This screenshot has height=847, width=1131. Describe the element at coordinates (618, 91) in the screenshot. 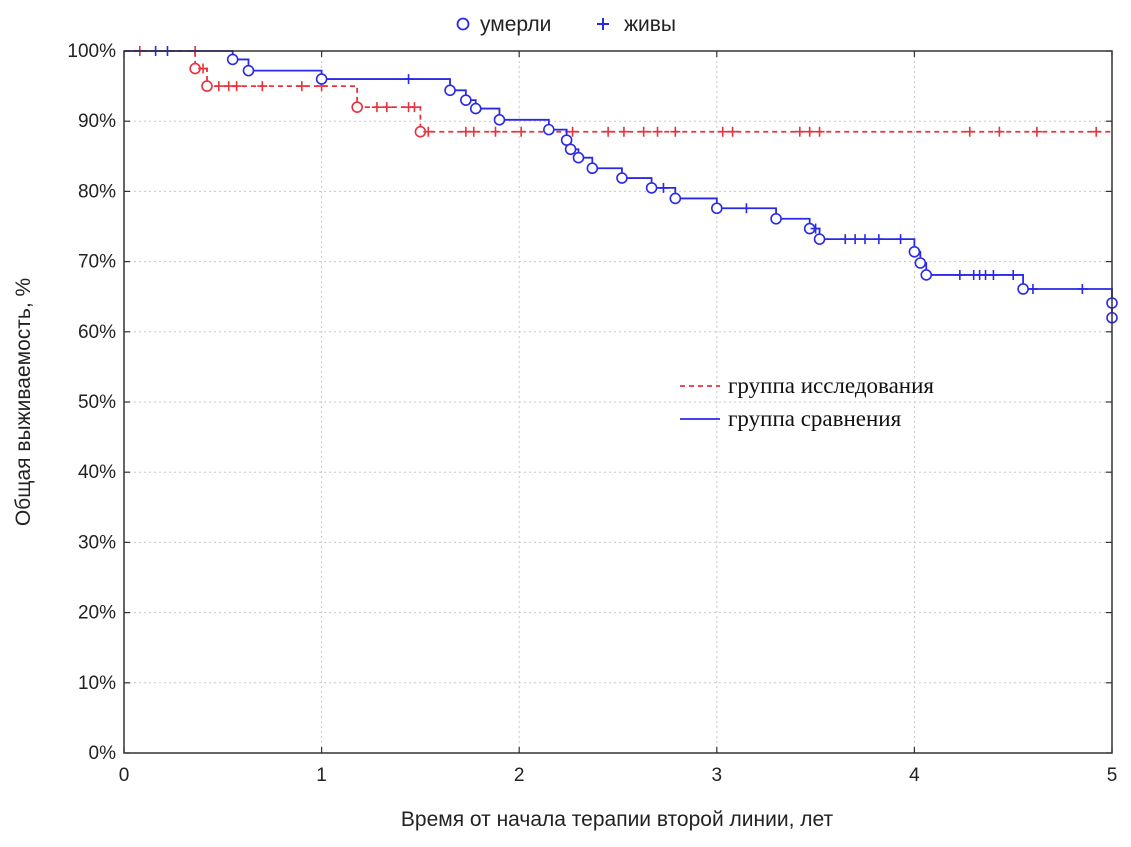

I see `survival-curve` at that location.